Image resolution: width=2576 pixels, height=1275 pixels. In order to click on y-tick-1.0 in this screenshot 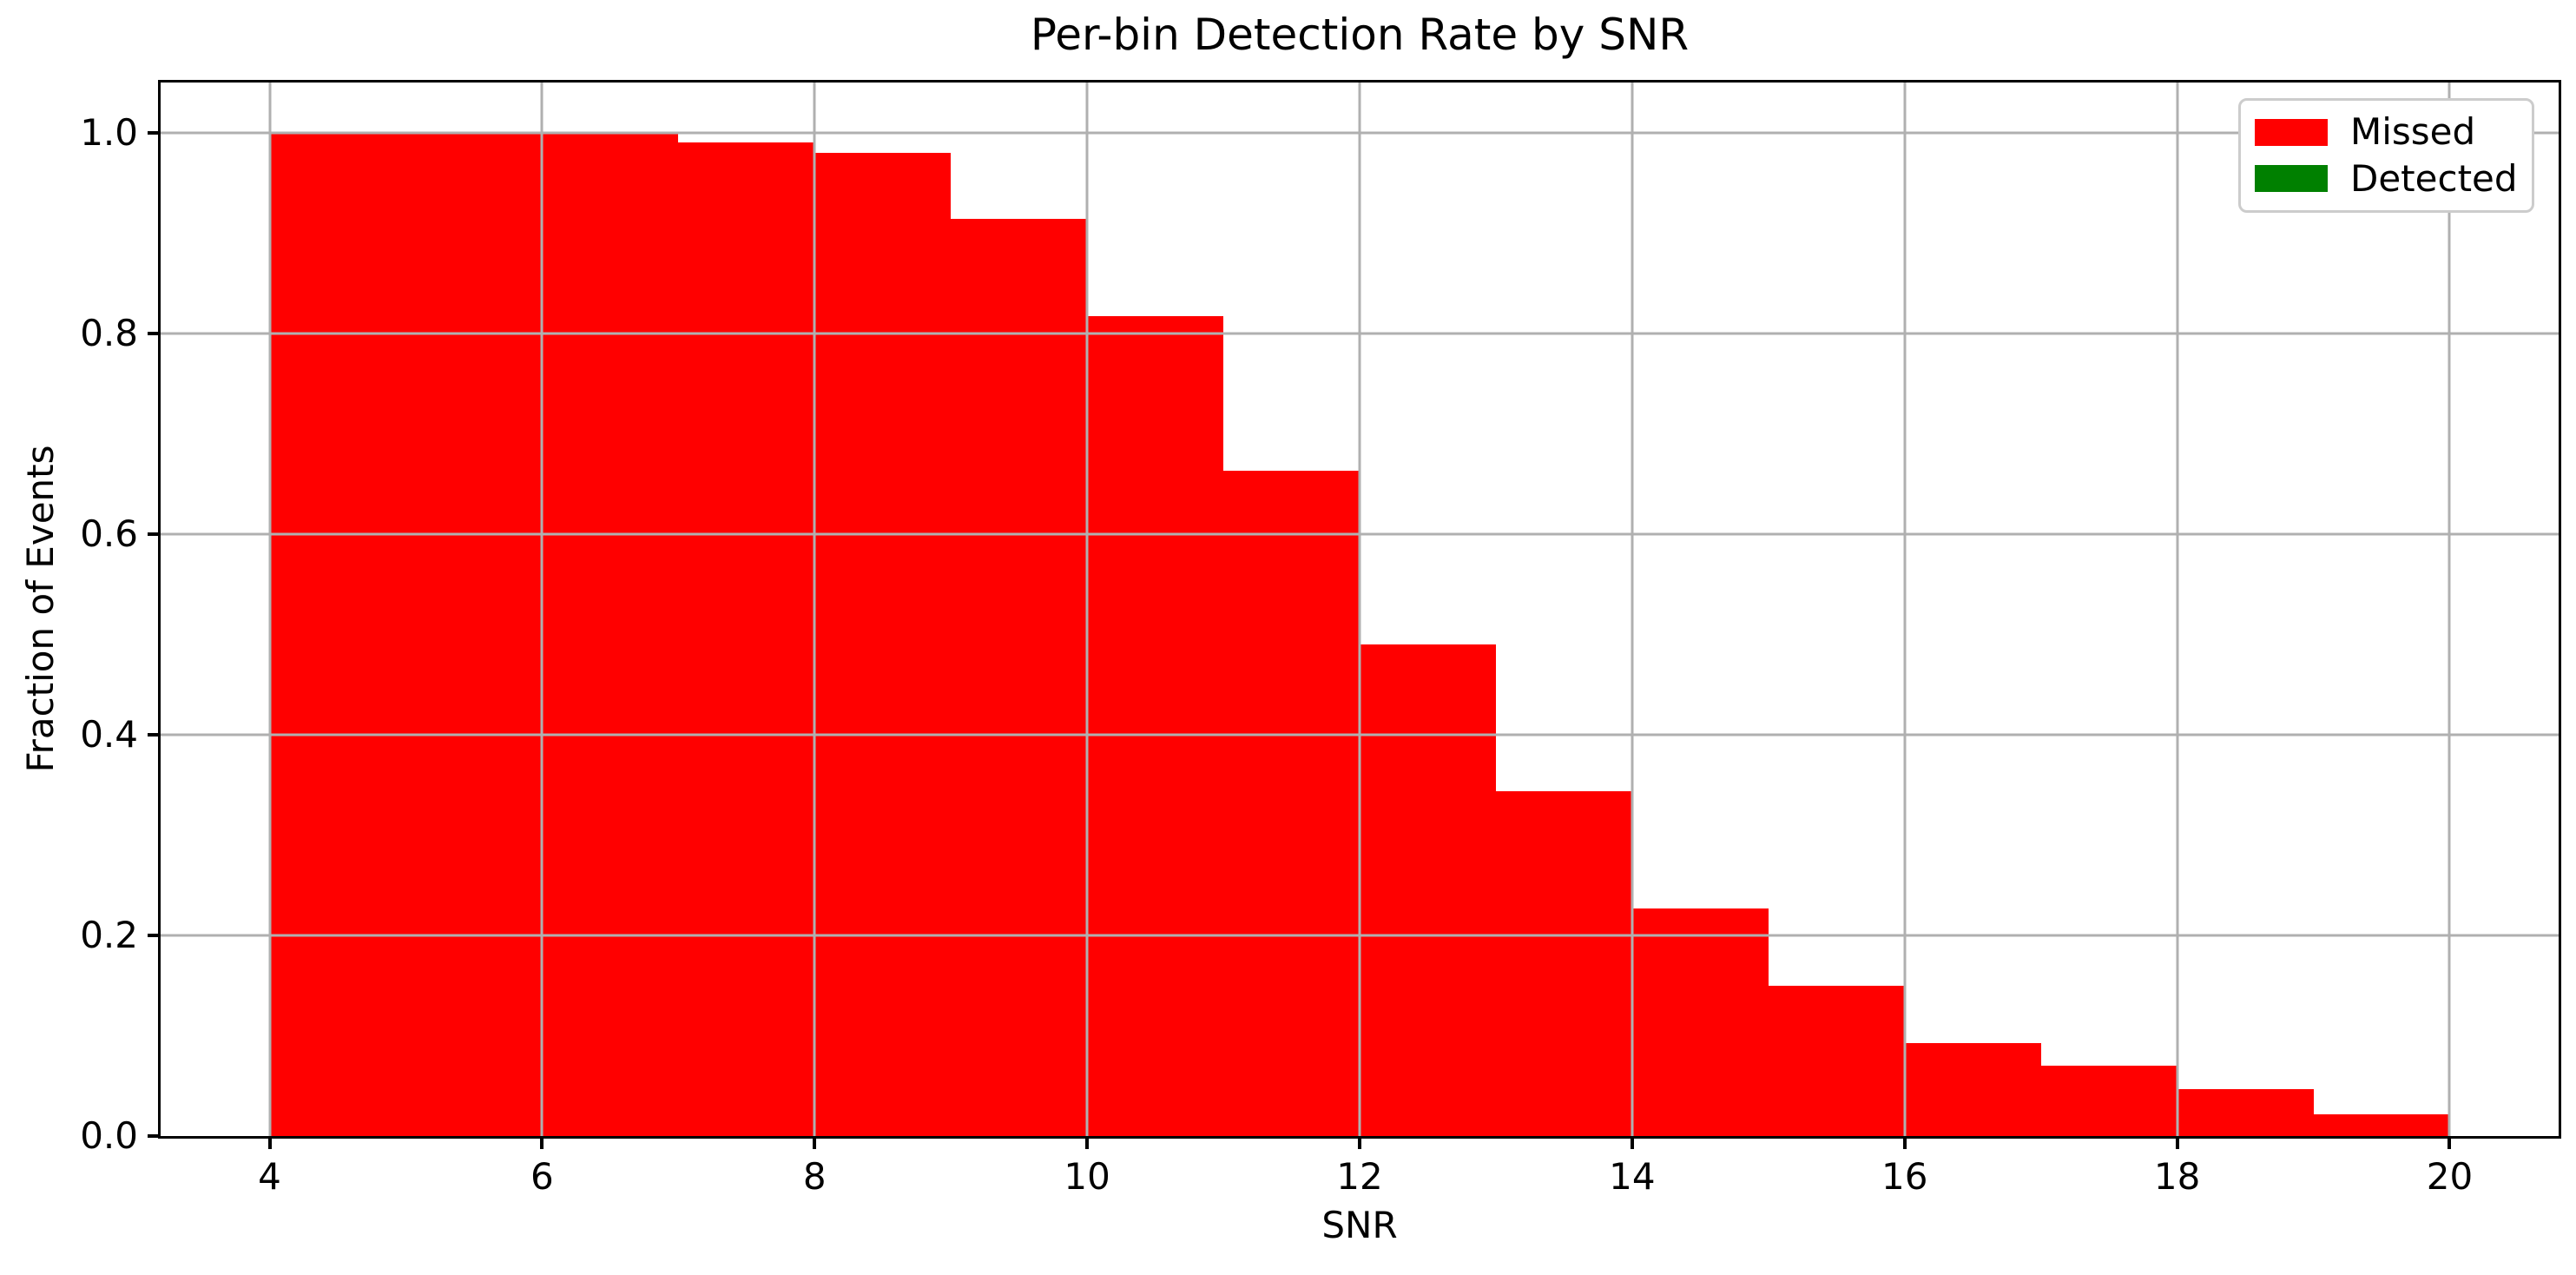, I will do `click(154, 132)`.